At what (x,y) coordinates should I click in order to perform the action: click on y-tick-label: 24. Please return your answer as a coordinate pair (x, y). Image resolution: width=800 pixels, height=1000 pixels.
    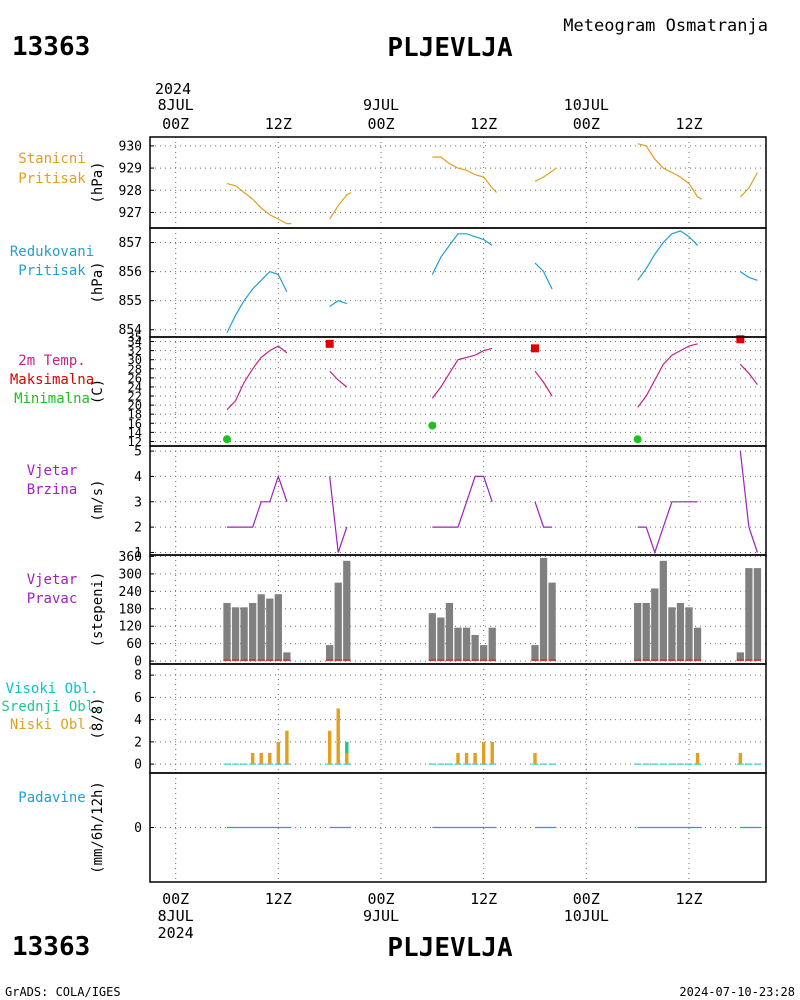
    Looking at the image, I should click on (135, 387).